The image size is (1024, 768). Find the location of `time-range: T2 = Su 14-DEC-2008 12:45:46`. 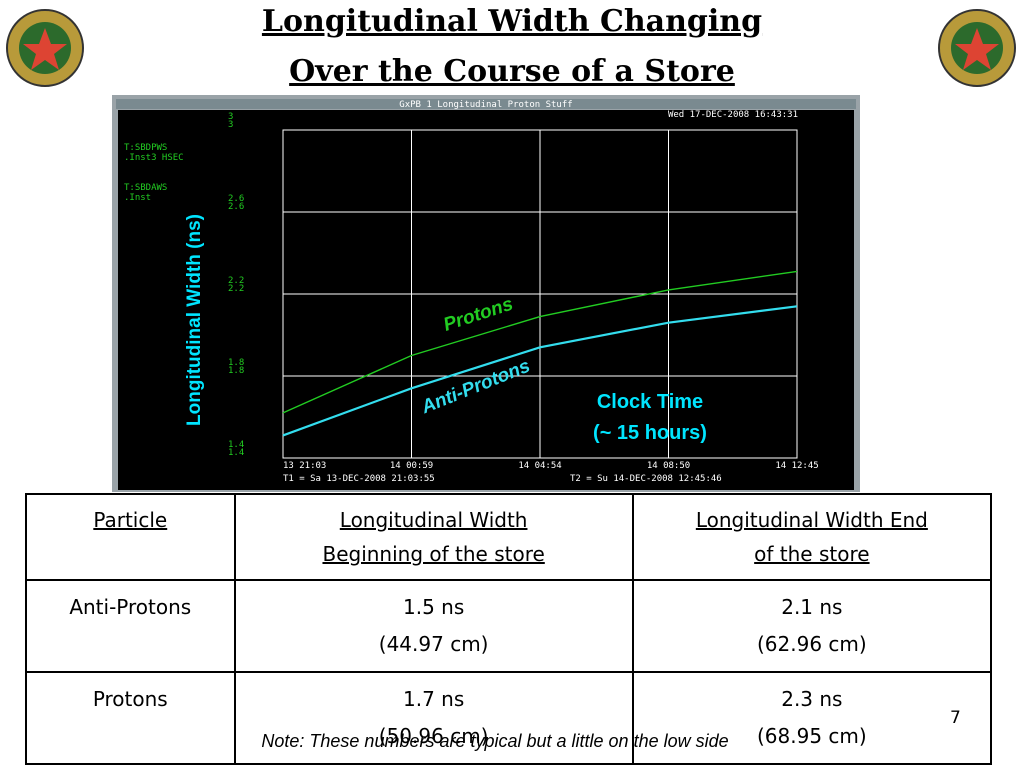

time-range: T2 = Su 14-DEC-2008 12:45:46 is located at coordinates (646, 479).